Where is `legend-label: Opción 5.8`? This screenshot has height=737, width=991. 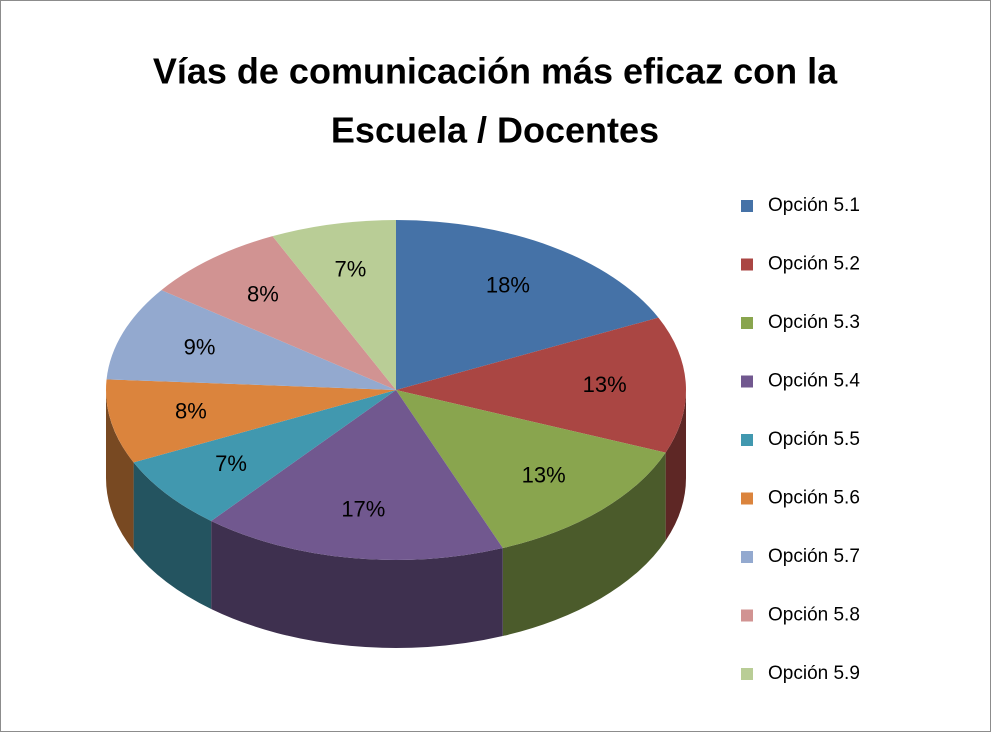
legend-label: Opción 5.8 is located at coordinates (814, 615).